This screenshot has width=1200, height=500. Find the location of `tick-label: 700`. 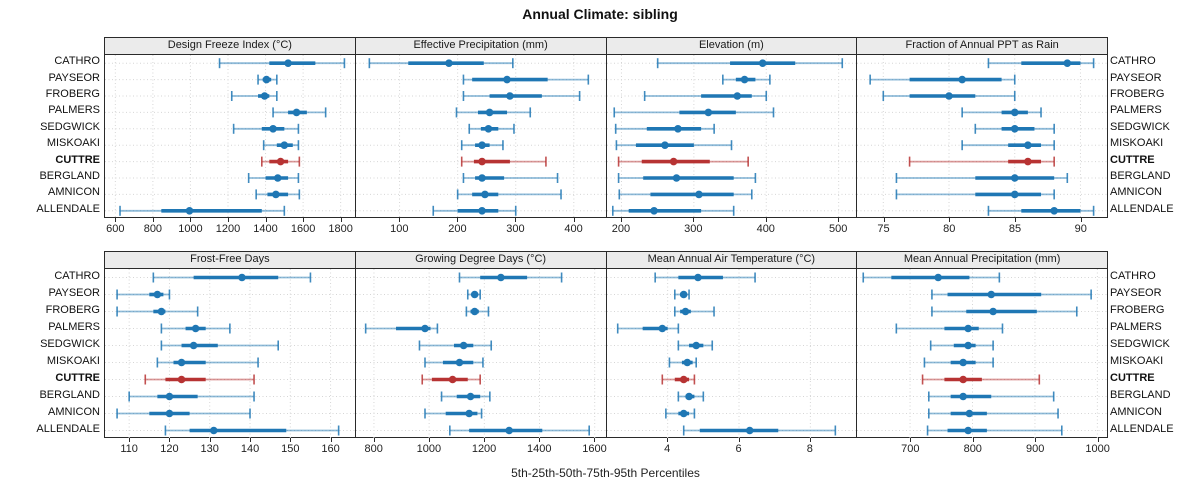

tick-label: 700 is located at coordinates (910, 449).